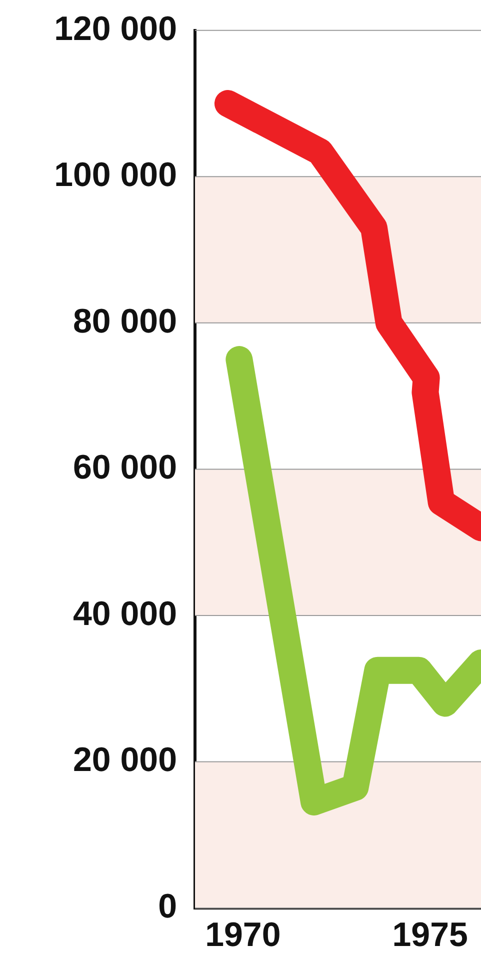 The height and width of the screenshot is (977, 481). I want to click on y-tick-label: 80 000, so click(125, 321).